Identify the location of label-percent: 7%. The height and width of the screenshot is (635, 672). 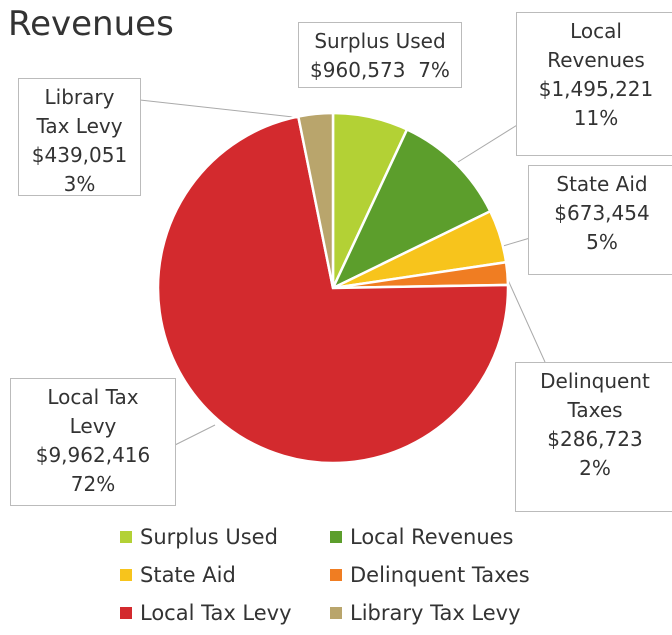
(434, 70).